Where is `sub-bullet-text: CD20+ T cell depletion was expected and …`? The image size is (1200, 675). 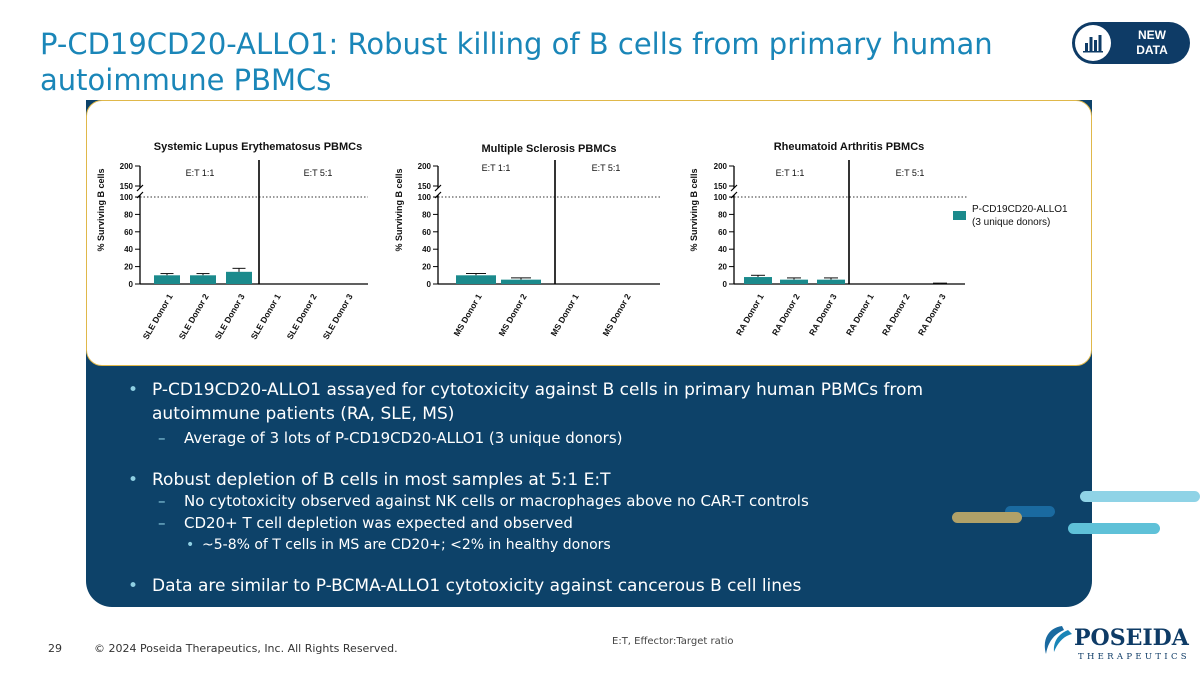 sub-bullet-text: CD20+ T cell depletion was expected and … is located at coordinates (378, 523).